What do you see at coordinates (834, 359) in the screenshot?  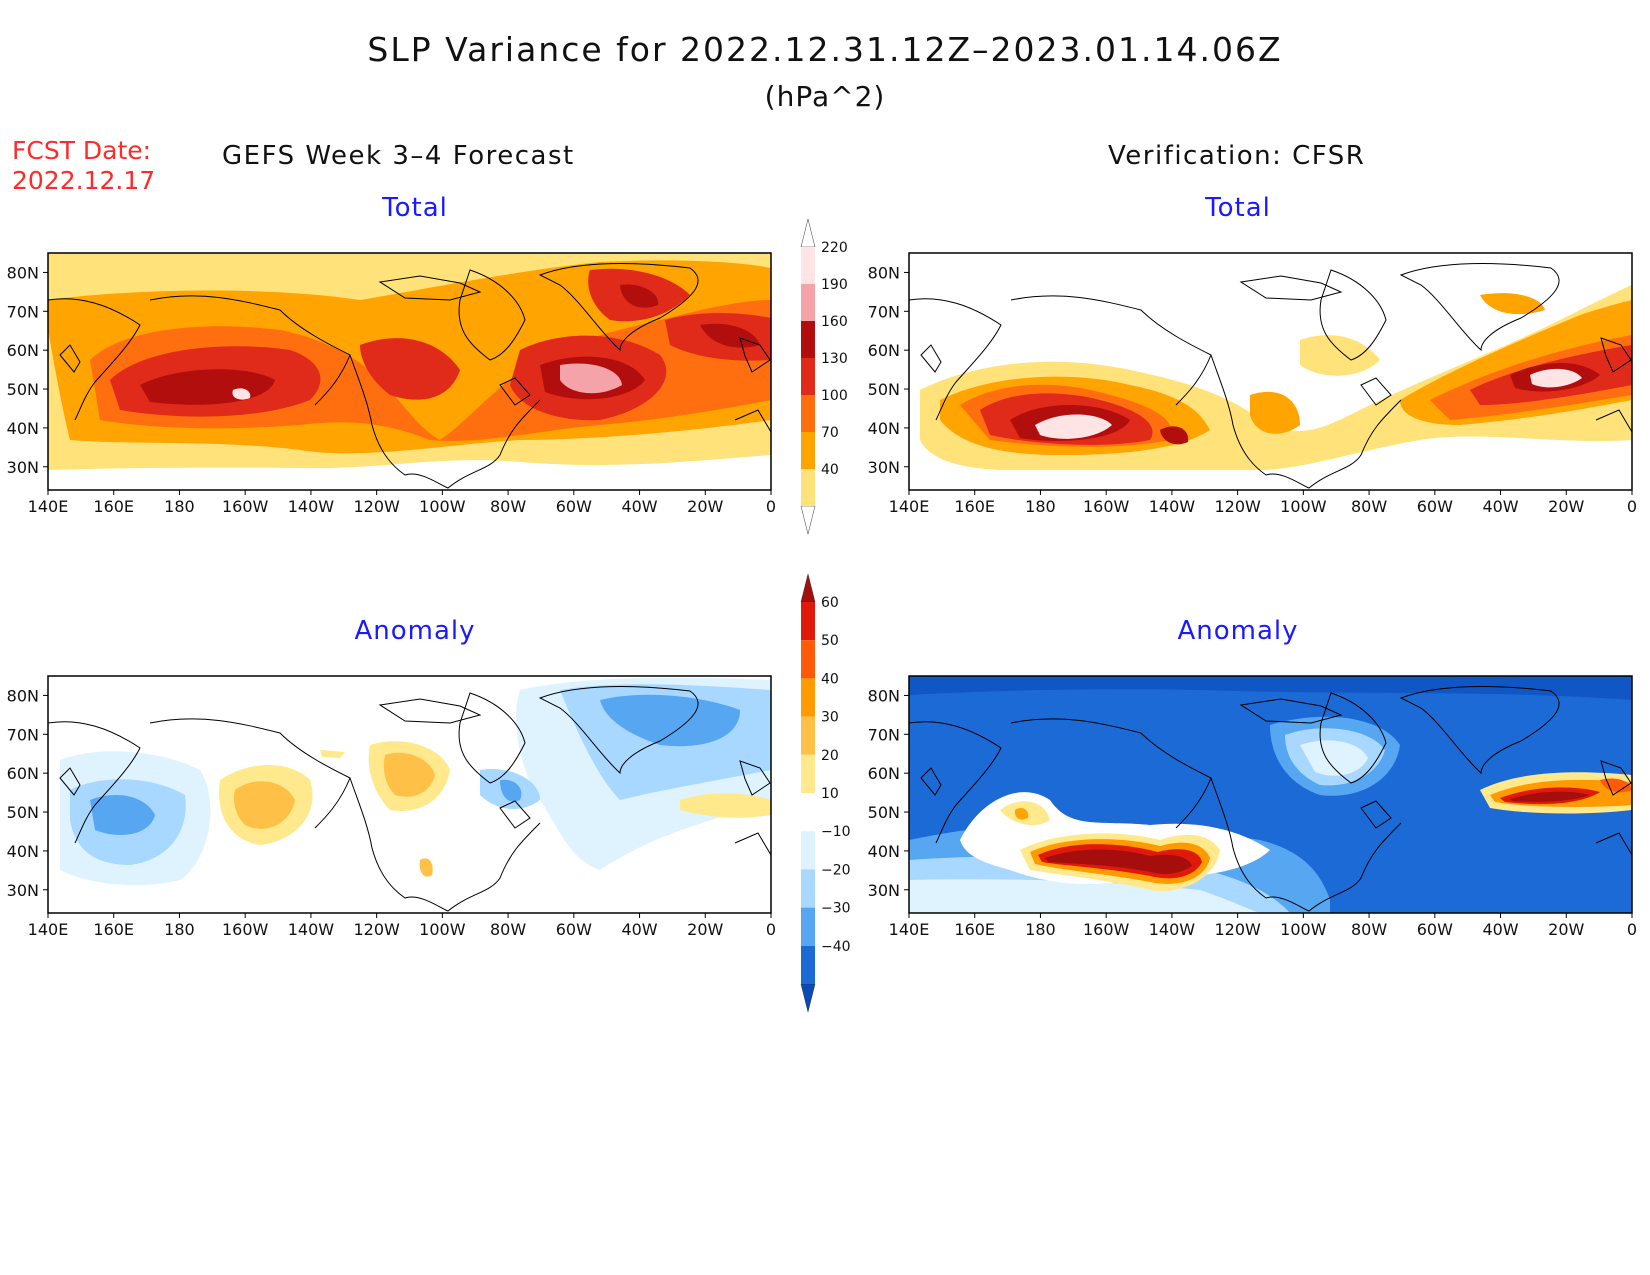 I see `colorbar-label: 130` at bounding box center [834, 359].